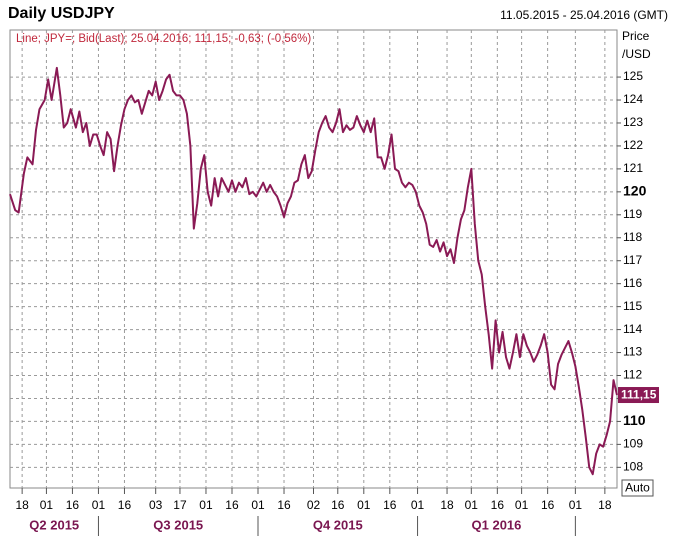  What do you see at coordinates (338, 524) in the screenshot?
I see `quarter-label: Q4 2015` at bounding box center [338, 524].